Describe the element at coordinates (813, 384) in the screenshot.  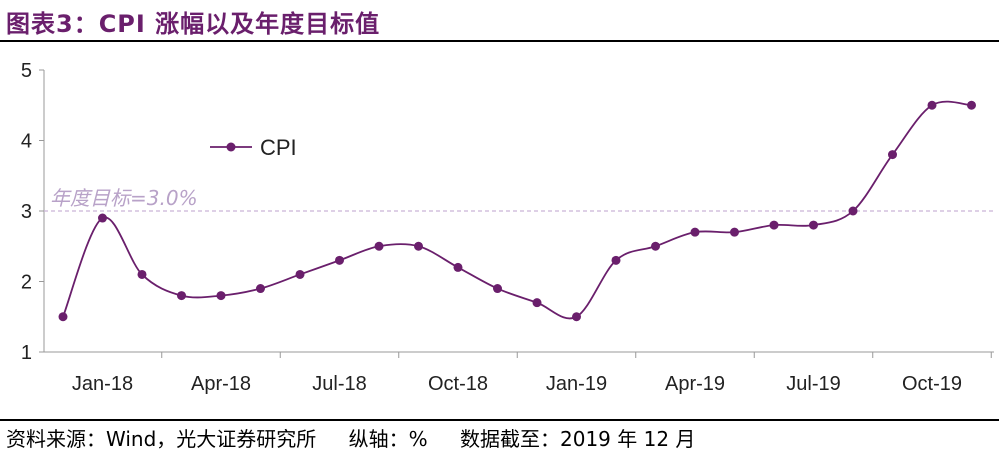
I see `x-tick-label: Jul-19` at that location.